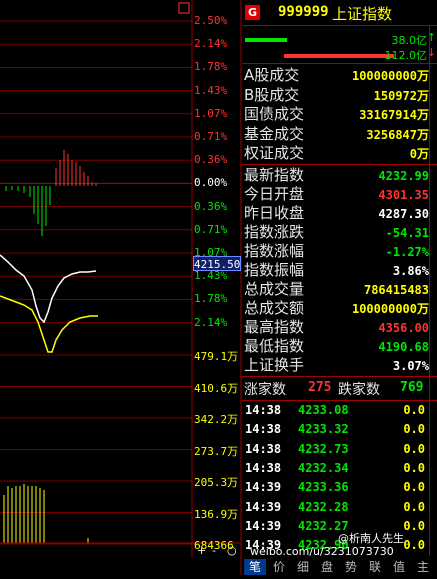  I want to click on inflow-bar, so click(266, 40).